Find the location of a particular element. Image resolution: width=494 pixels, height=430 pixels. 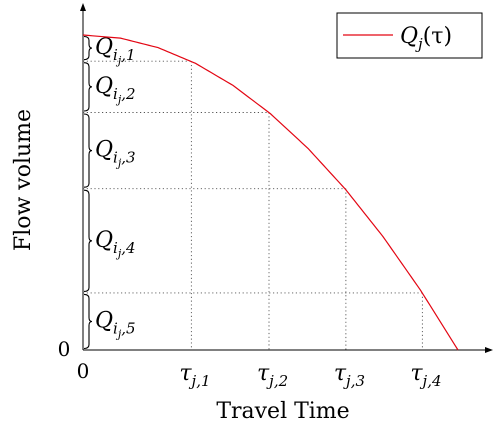

x-origin-label: 0 is located at coordinates (83, 371).